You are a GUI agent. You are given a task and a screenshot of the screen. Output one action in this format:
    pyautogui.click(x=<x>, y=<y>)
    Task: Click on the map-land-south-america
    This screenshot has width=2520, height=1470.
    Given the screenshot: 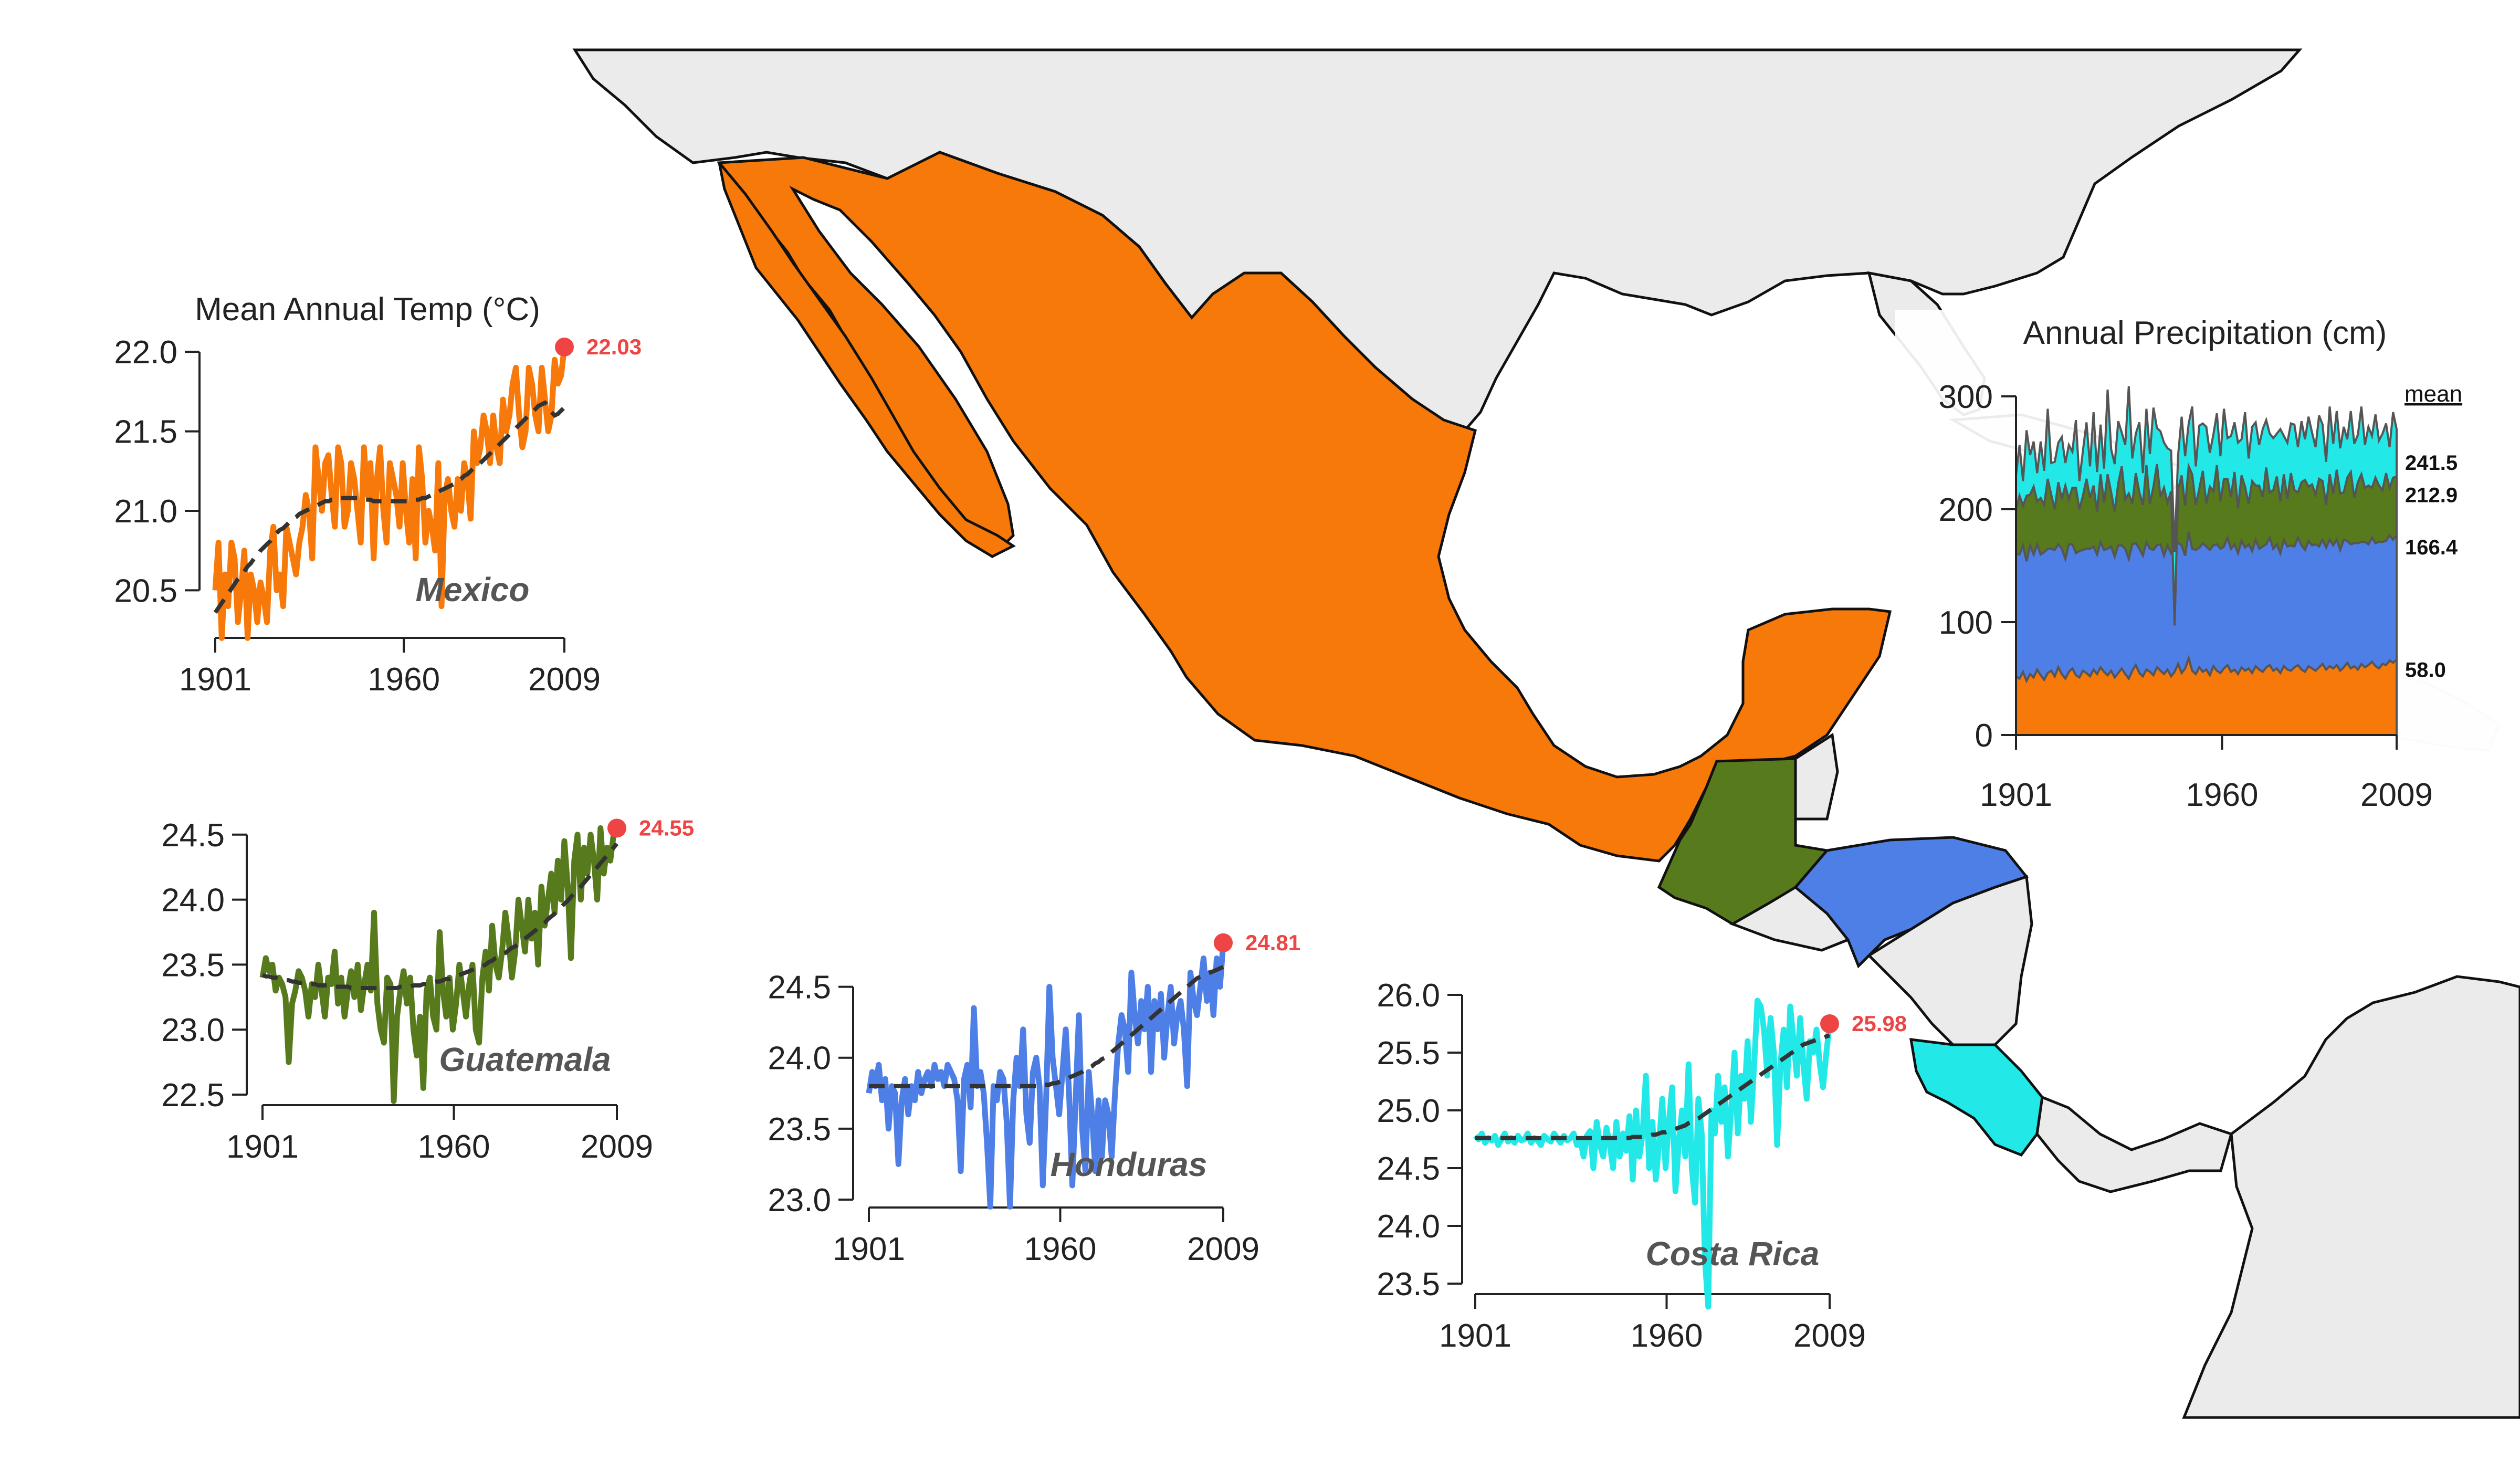 What is the action you would take?
    pyautogui.click(x=2351, y=1197)
    